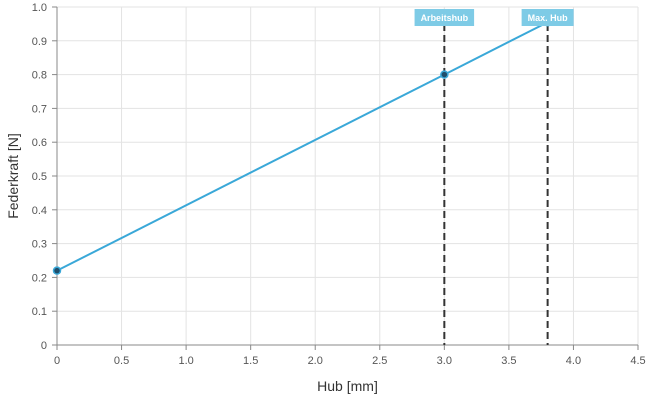 This screenshot has height=400, width=650. What do you see at coordinates (39, 177) in the screenshot?
I see `y-tick-label: 0.5` at bounding box center [39, 177].